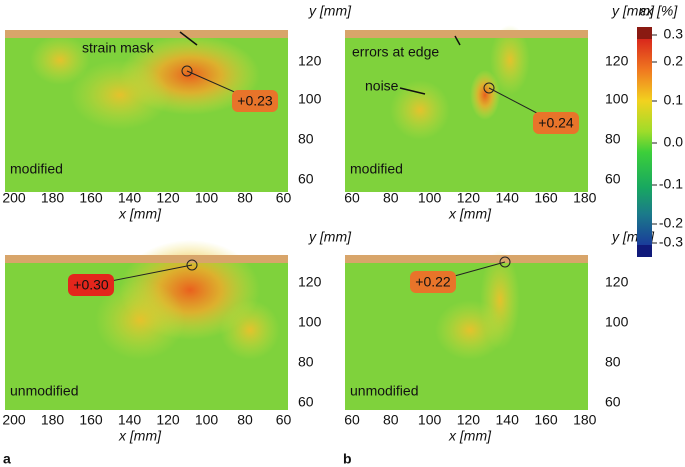 This screenshot has height=467, width=685. What do you see at coordinates (671, 223) in the screenshot?
I see `colorbar-tick-label: -0.2` at bounding box center [671, 223].